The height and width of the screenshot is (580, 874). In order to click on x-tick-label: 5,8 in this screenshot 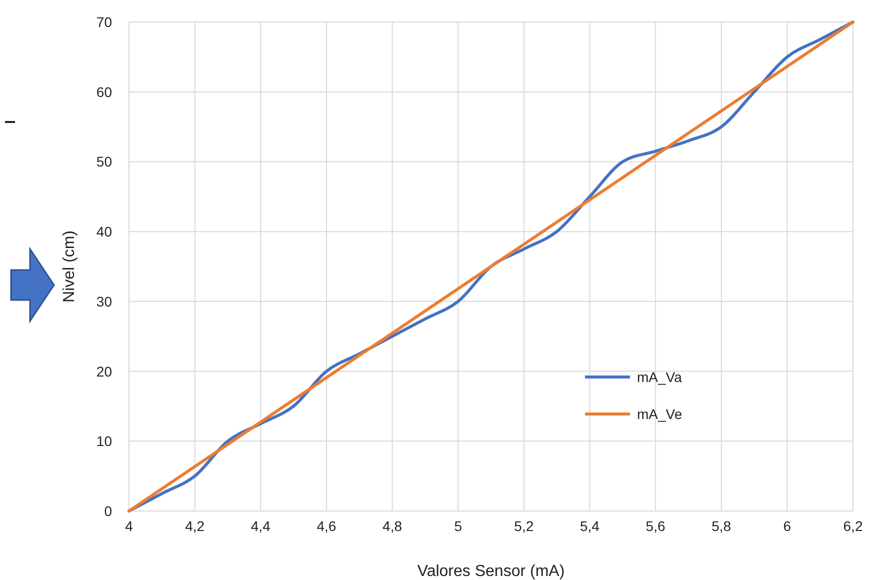, I will do `click(722, 526)`.